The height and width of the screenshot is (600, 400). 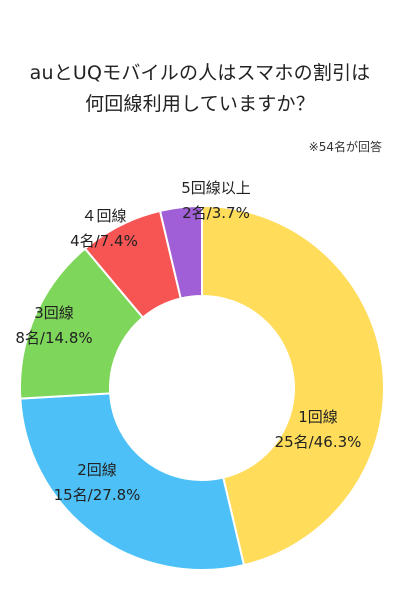 I want to click on slice-4-name: ４回線, so click(x=103, y=216).